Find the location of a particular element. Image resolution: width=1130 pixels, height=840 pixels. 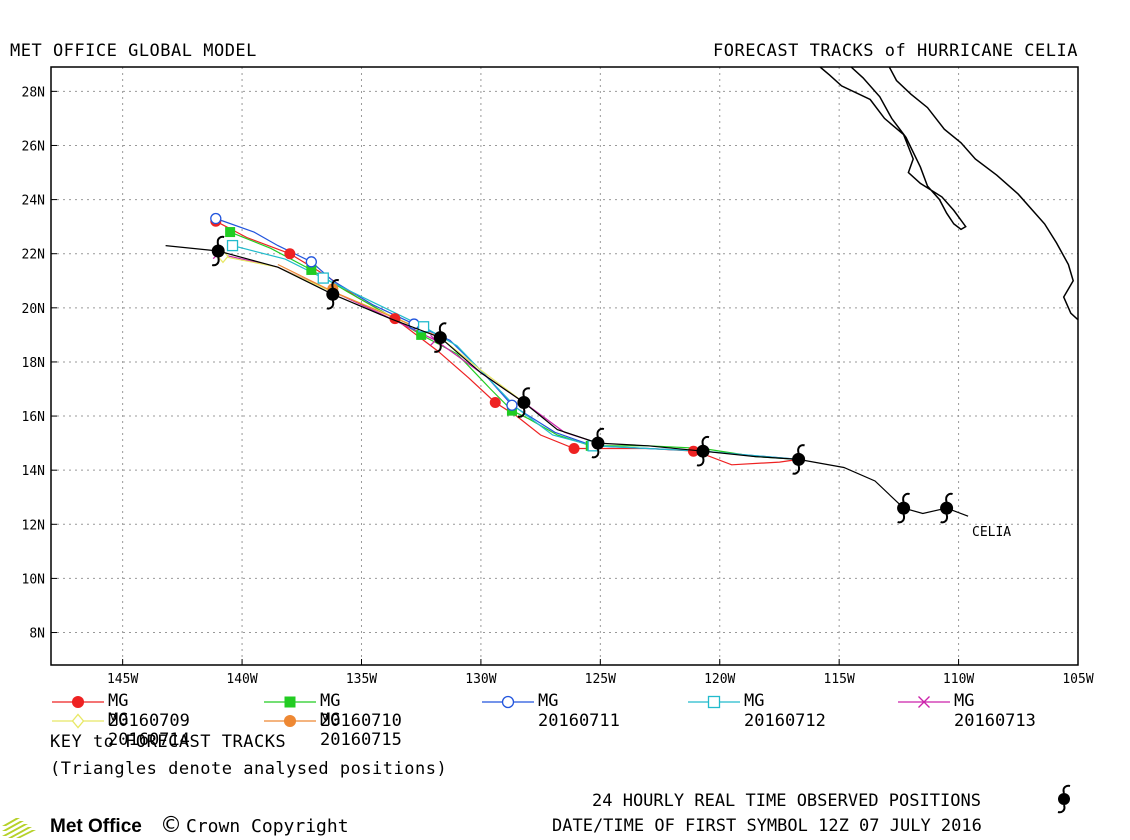

lat-tick-label: 22N is located at coordinates (33, 255).